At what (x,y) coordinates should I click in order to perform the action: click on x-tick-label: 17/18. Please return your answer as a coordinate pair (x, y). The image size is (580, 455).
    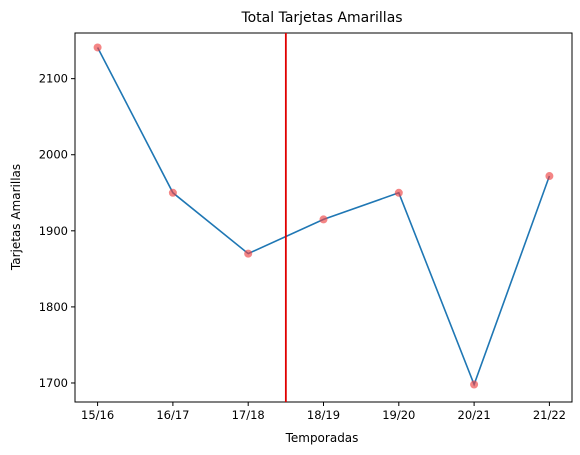
    Looking at the image, I should click on (248, 415).